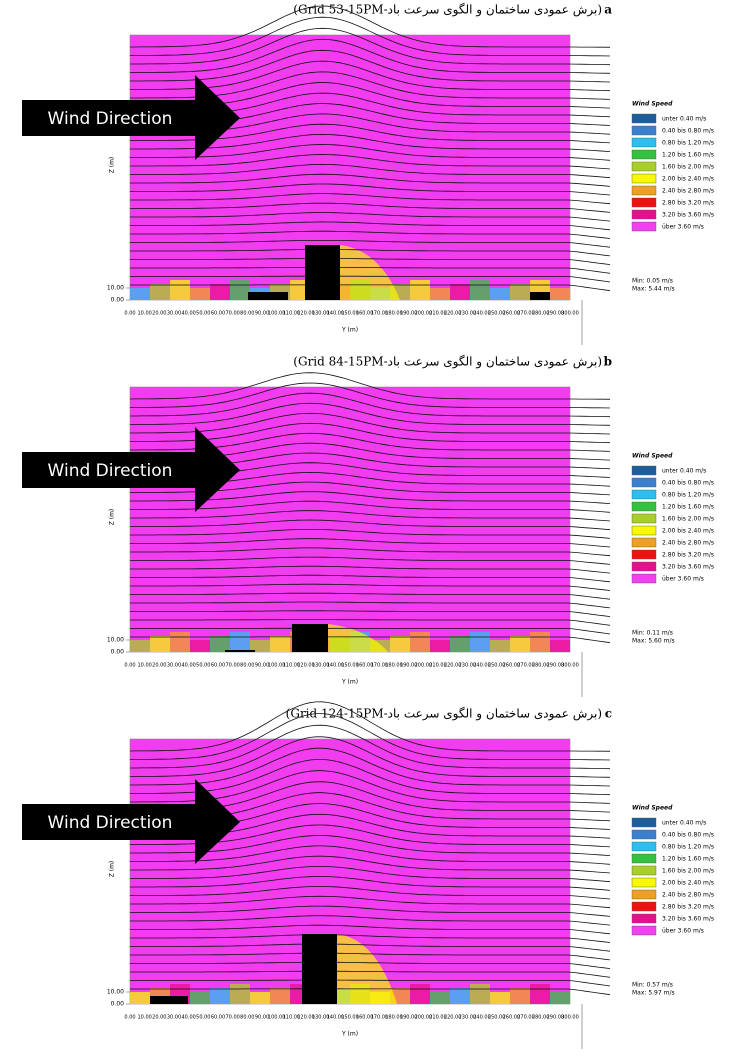 Image resolution: width=744 pixels, height=1061 pixels. Describe the element at coordinates (112, 869) in the screenshot. I see `y-axis-label: Z (m)` at that location.